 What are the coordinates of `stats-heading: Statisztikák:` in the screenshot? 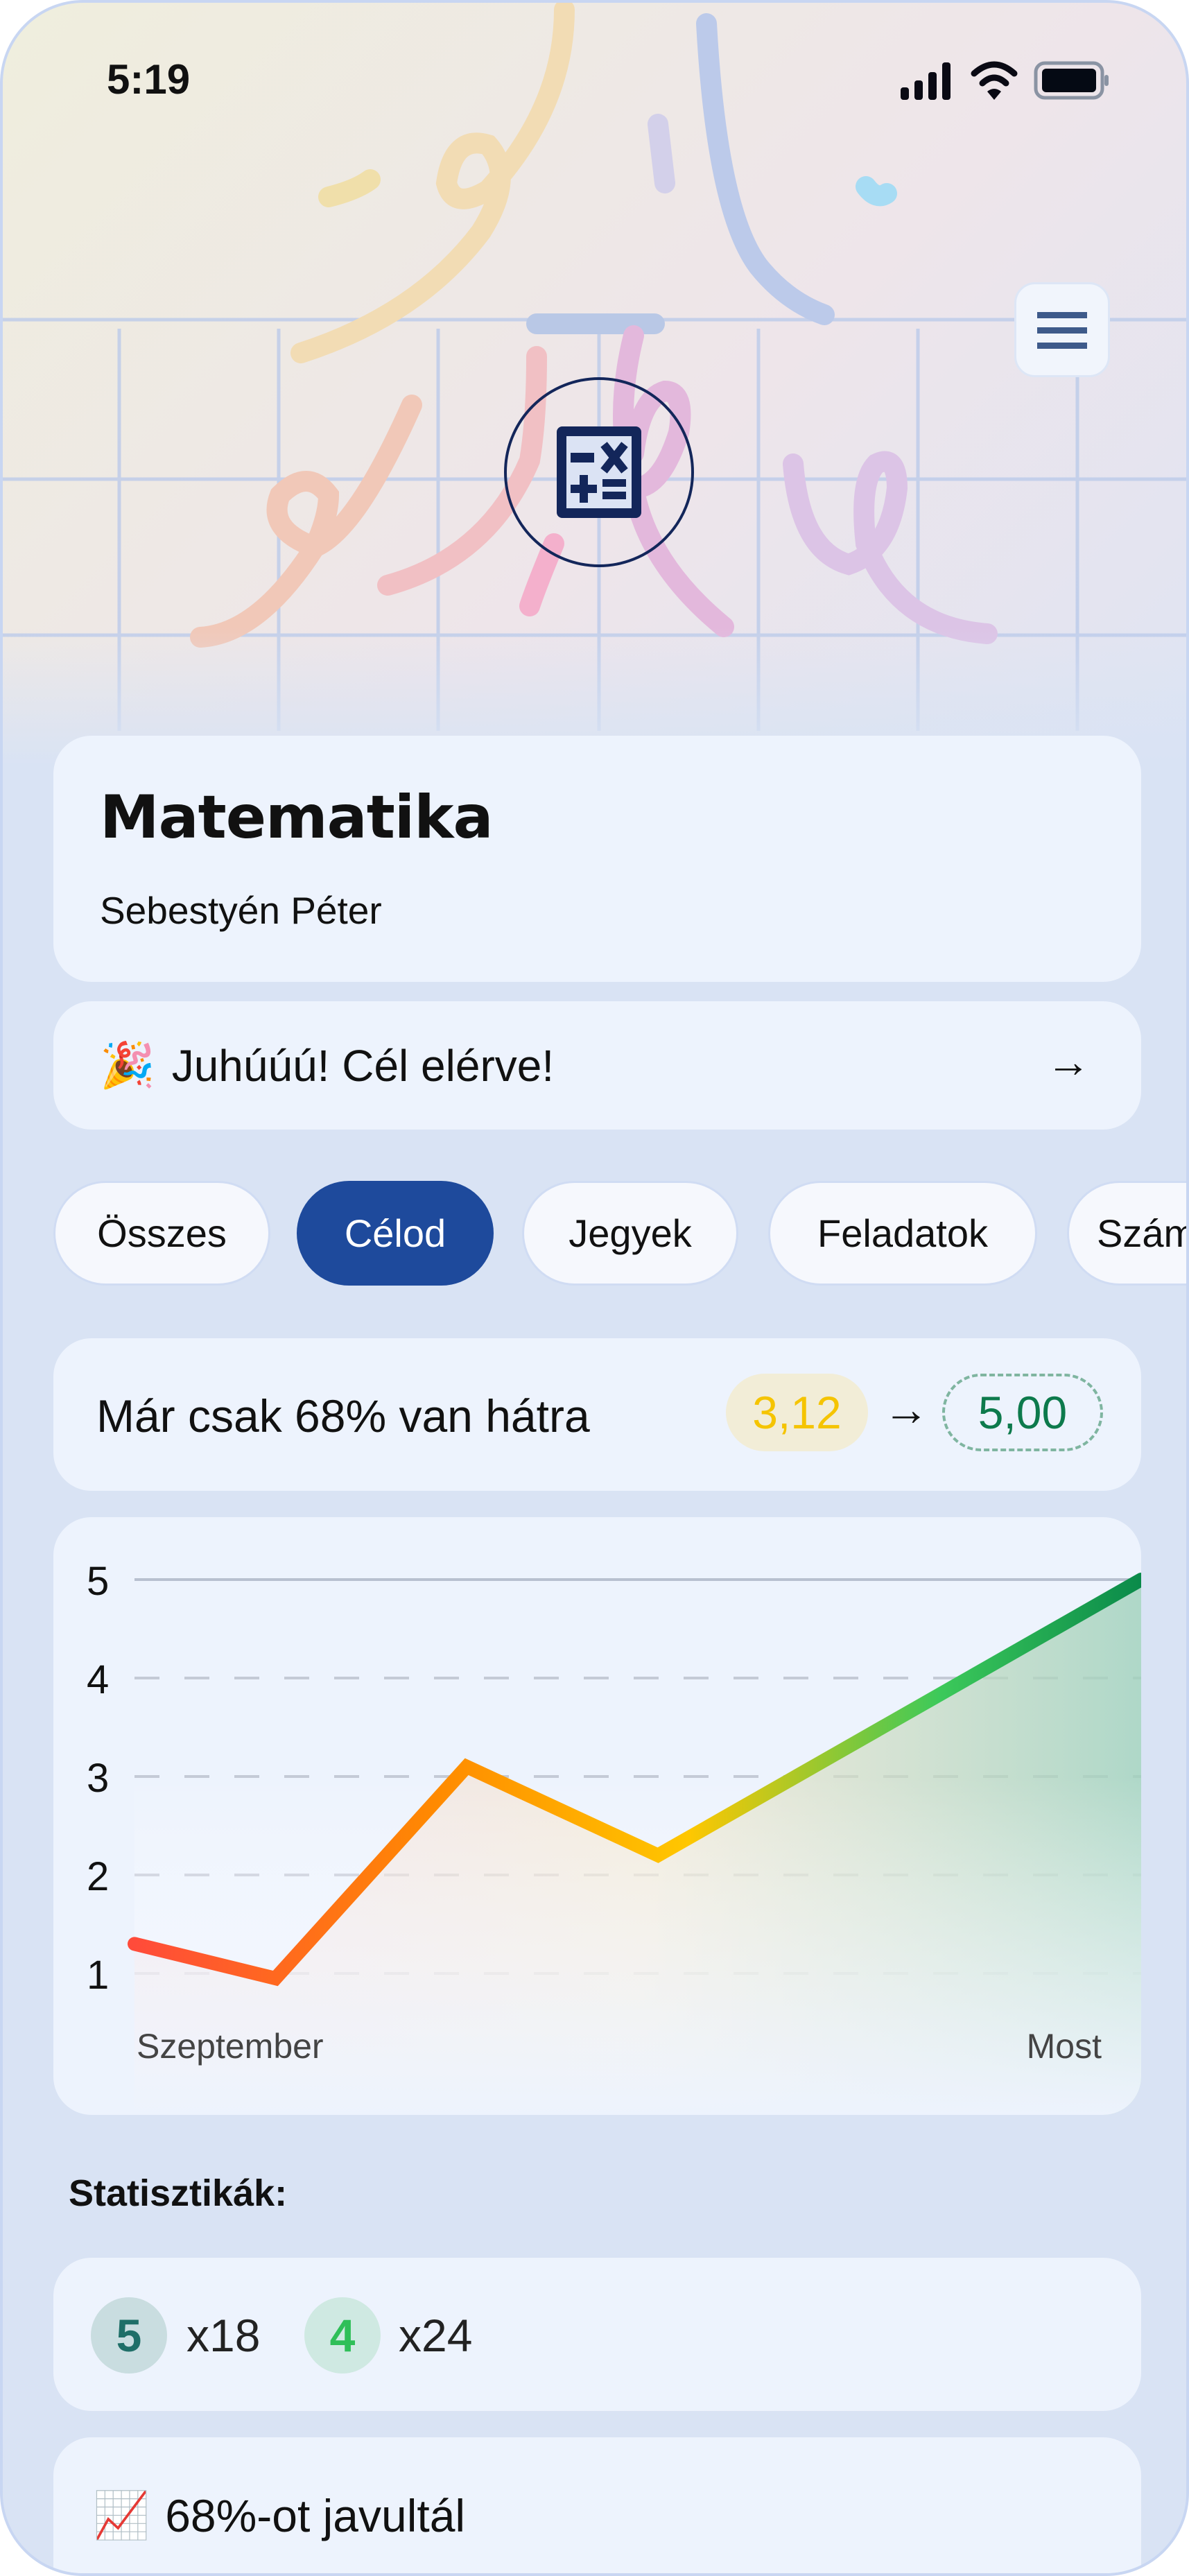 It's located at (179, 2193).